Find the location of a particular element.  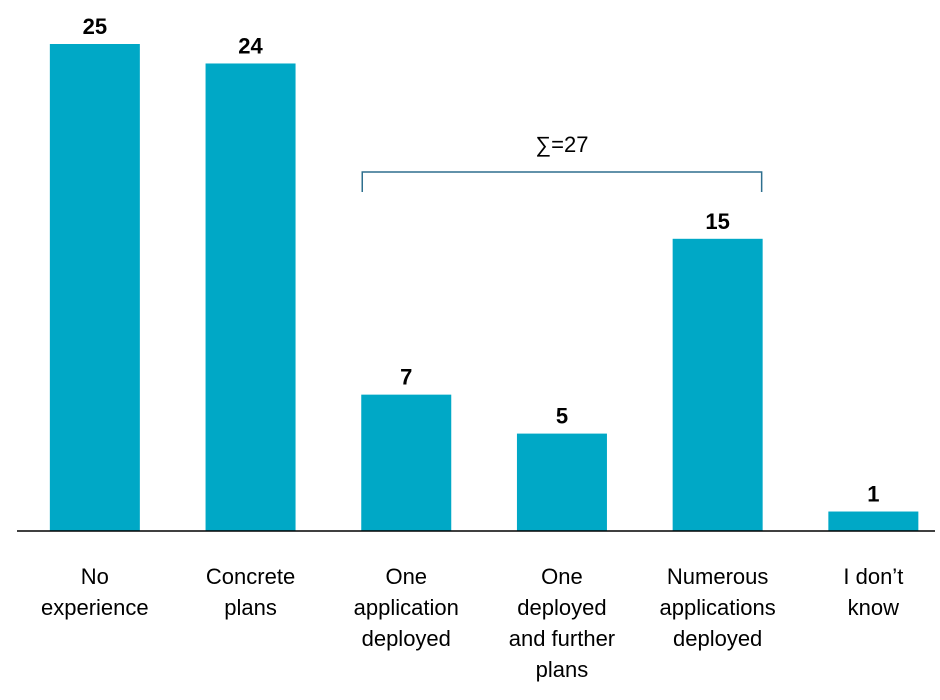

x-tick-label: I don’t know is located at coordinates (873, 592).